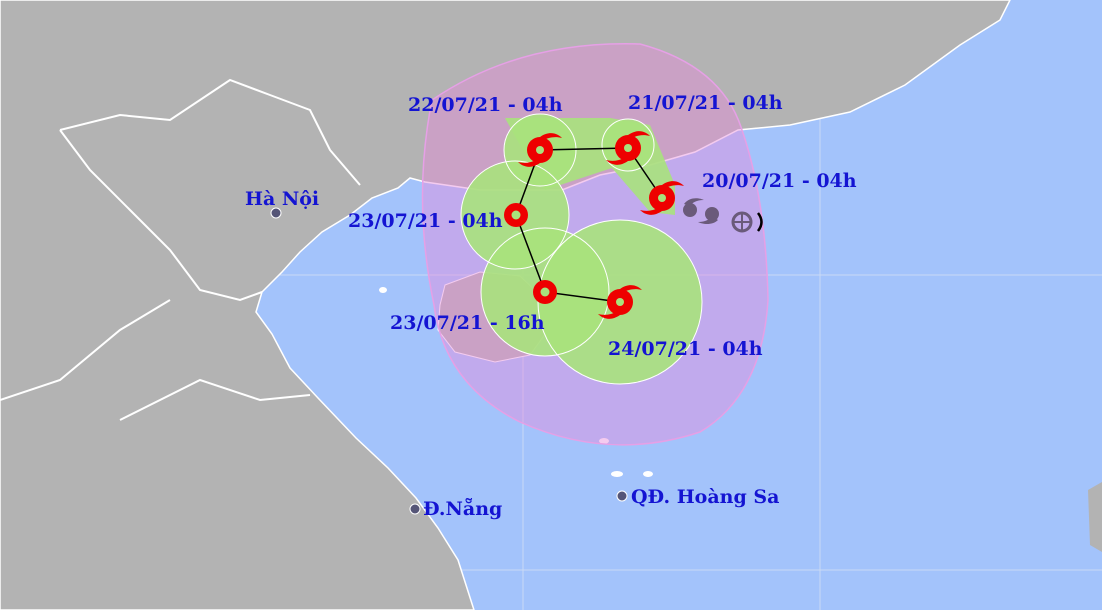 Image resolution: width=1102 pixels, height=610 pixels. I want to click on city-marker-hanoi, so click(276, 213).